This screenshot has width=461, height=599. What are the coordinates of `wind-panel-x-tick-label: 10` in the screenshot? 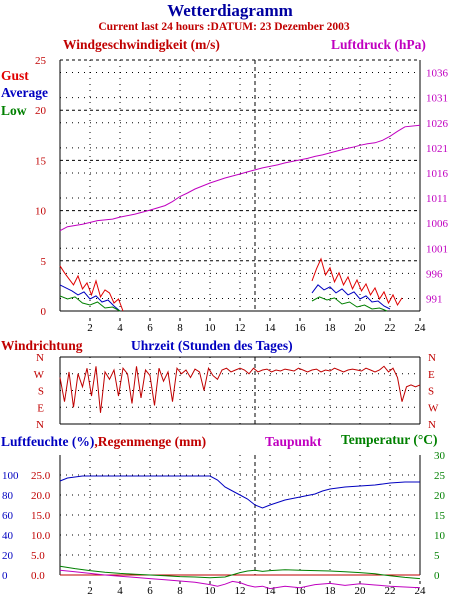 It's located at (211, 328).